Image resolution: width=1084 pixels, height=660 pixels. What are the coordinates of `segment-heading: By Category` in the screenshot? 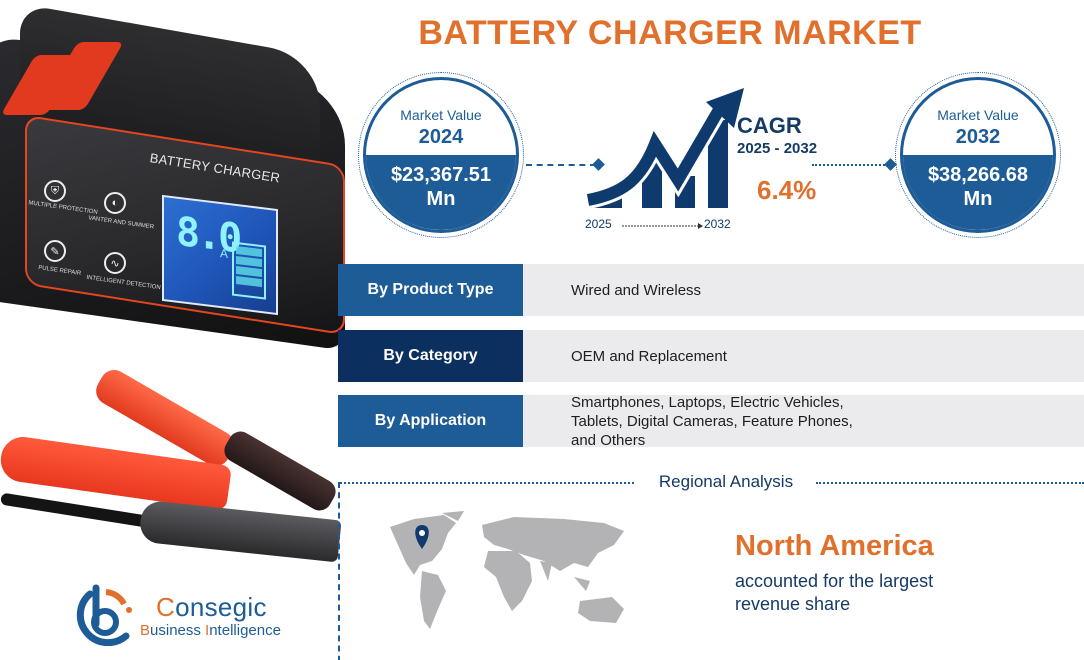 It's located at (430, 356).